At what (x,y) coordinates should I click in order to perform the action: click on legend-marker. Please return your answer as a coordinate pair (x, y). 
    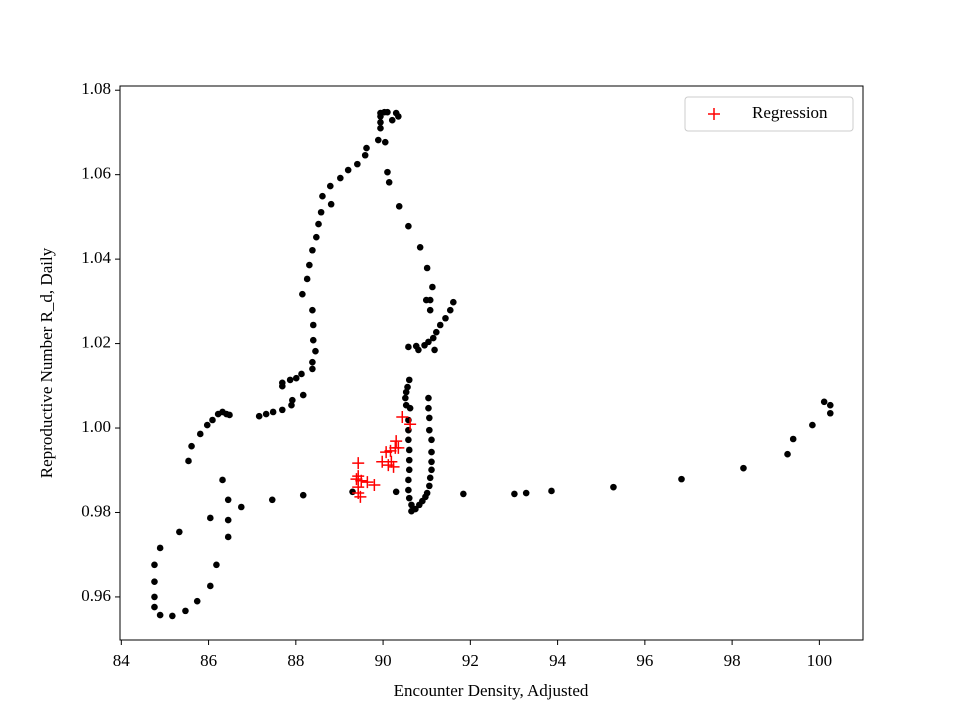
    Looking at the image, I should click on (714, 114).